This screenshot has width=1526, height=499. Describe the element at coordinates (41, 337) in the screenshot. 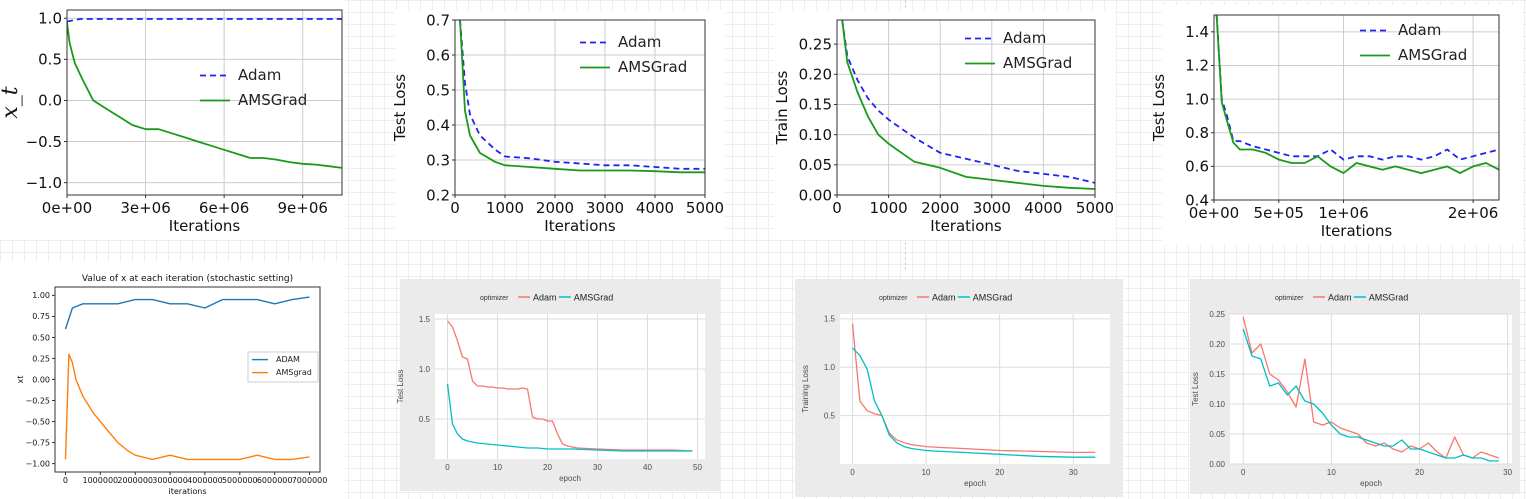

I see `y-tick-label: 0.50` at that location.